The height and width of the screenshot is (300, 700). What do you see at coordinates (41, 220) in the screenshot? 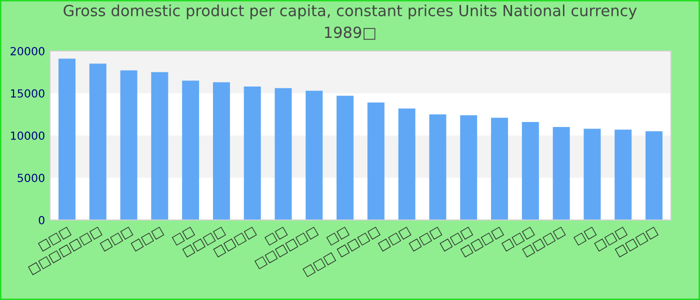
I see `y-tick-label: 0` at bounding box center [41, 220].